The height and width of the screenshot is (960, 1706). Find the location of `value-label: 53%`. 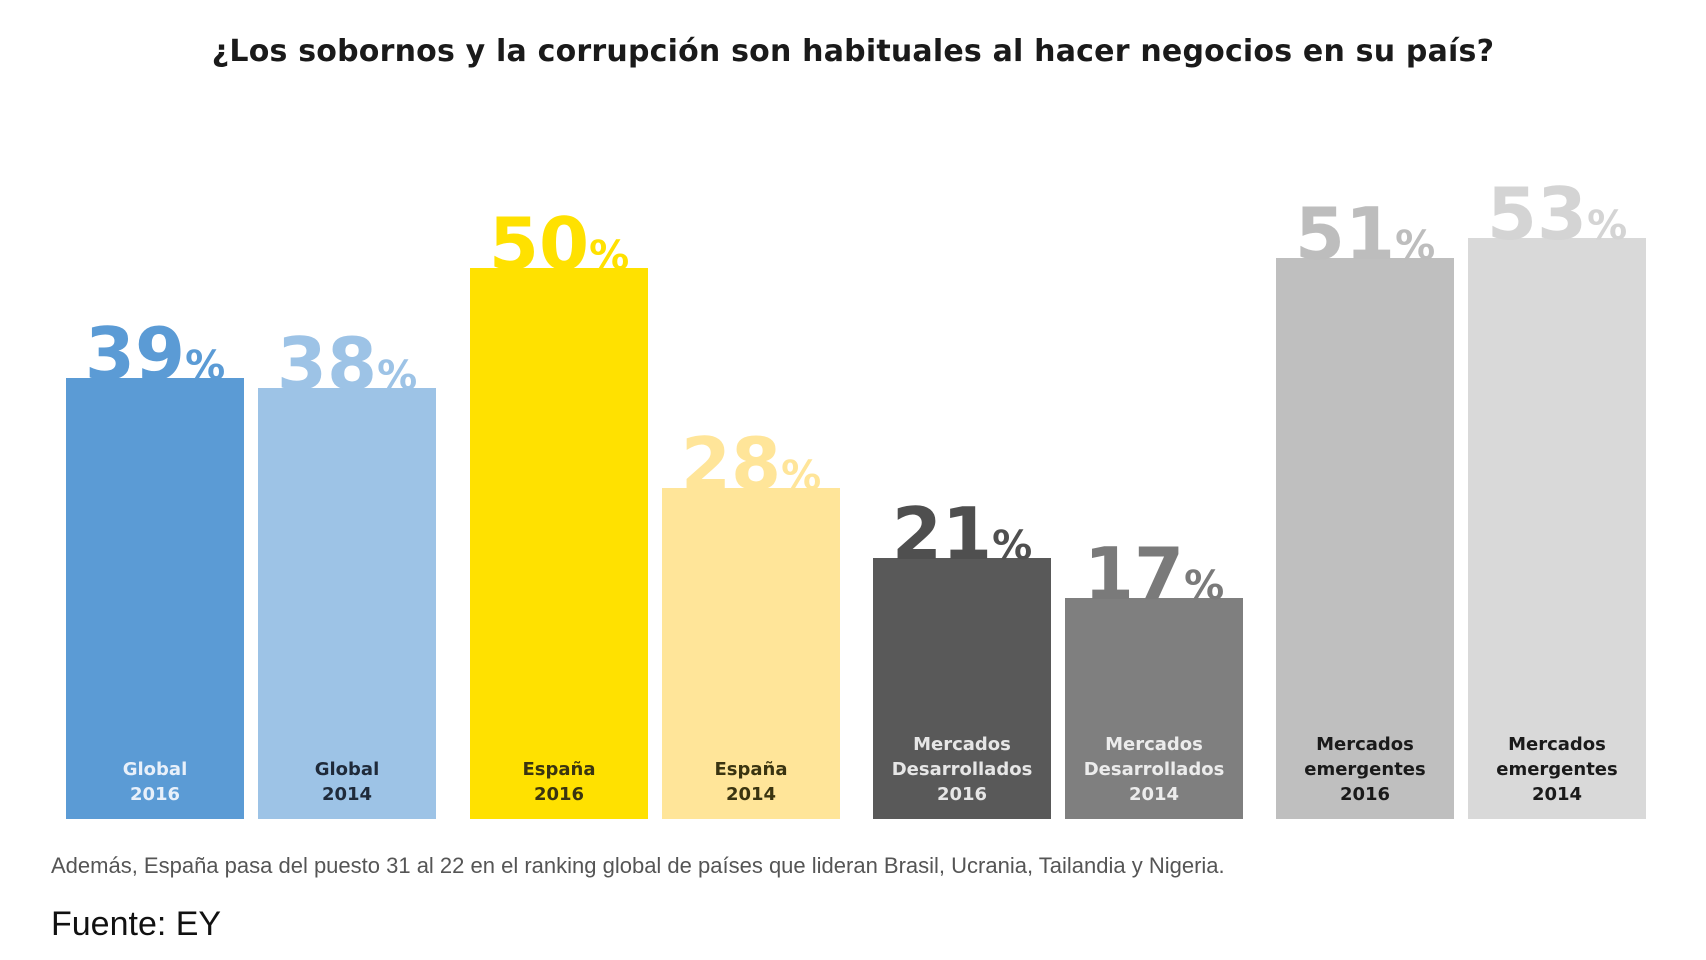

value-label: 53% is located at coordinates (1557, 214).